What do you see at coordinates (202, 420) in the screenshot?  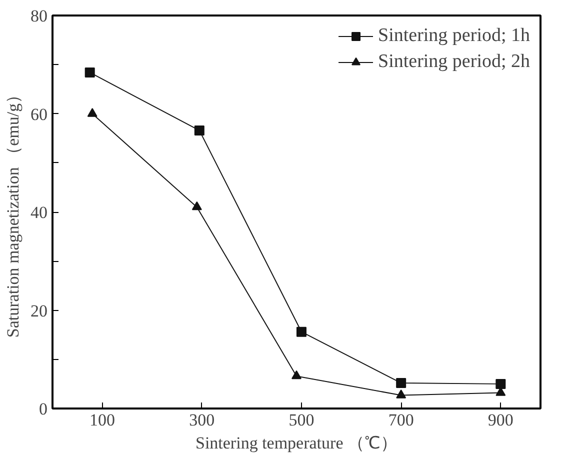 I see `x-tick-label: 300` at bounding box center [202, 420].